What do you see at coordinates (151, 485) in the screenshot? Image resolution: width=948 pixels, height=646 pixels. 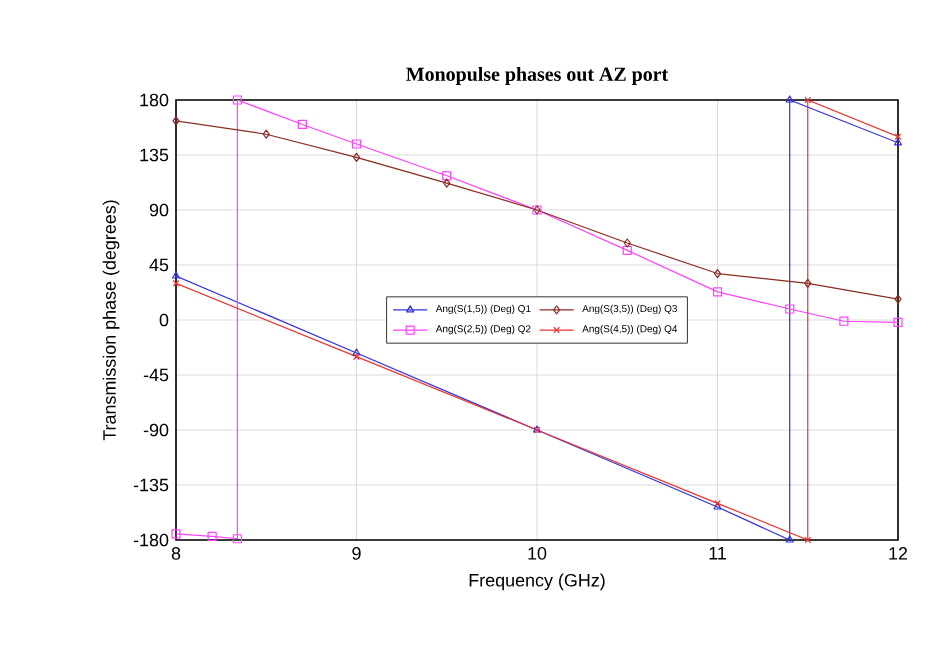 I see `y-tick-label: -135` at bounding box center [151, 485].